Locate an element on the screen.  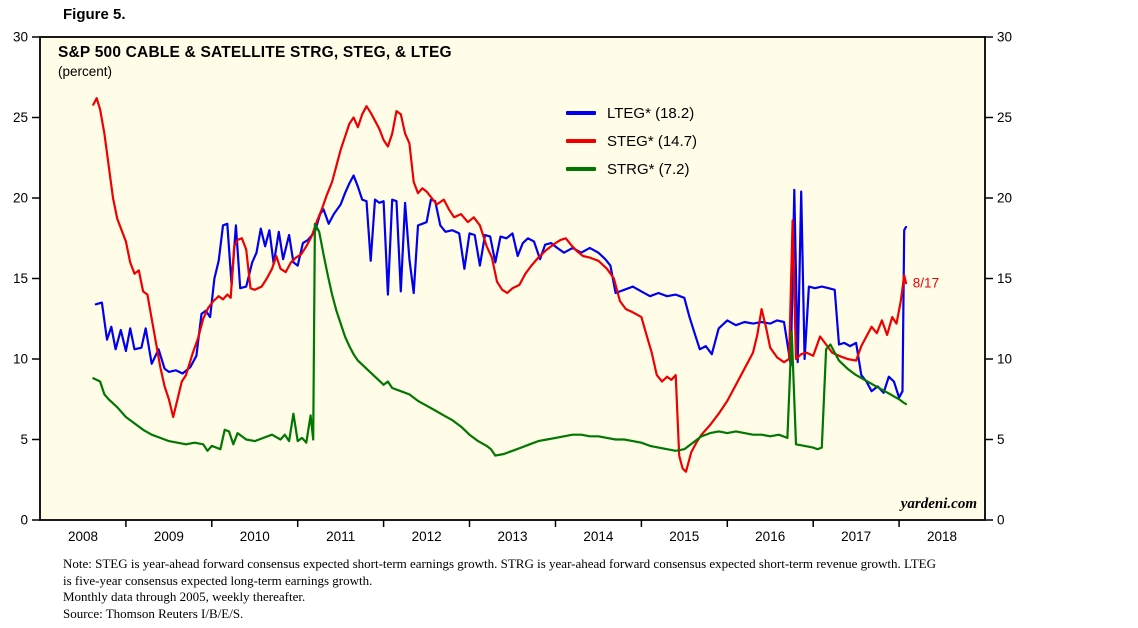
legend-label-steg: STEG* (14.7) is located at coordinates (652, 141).